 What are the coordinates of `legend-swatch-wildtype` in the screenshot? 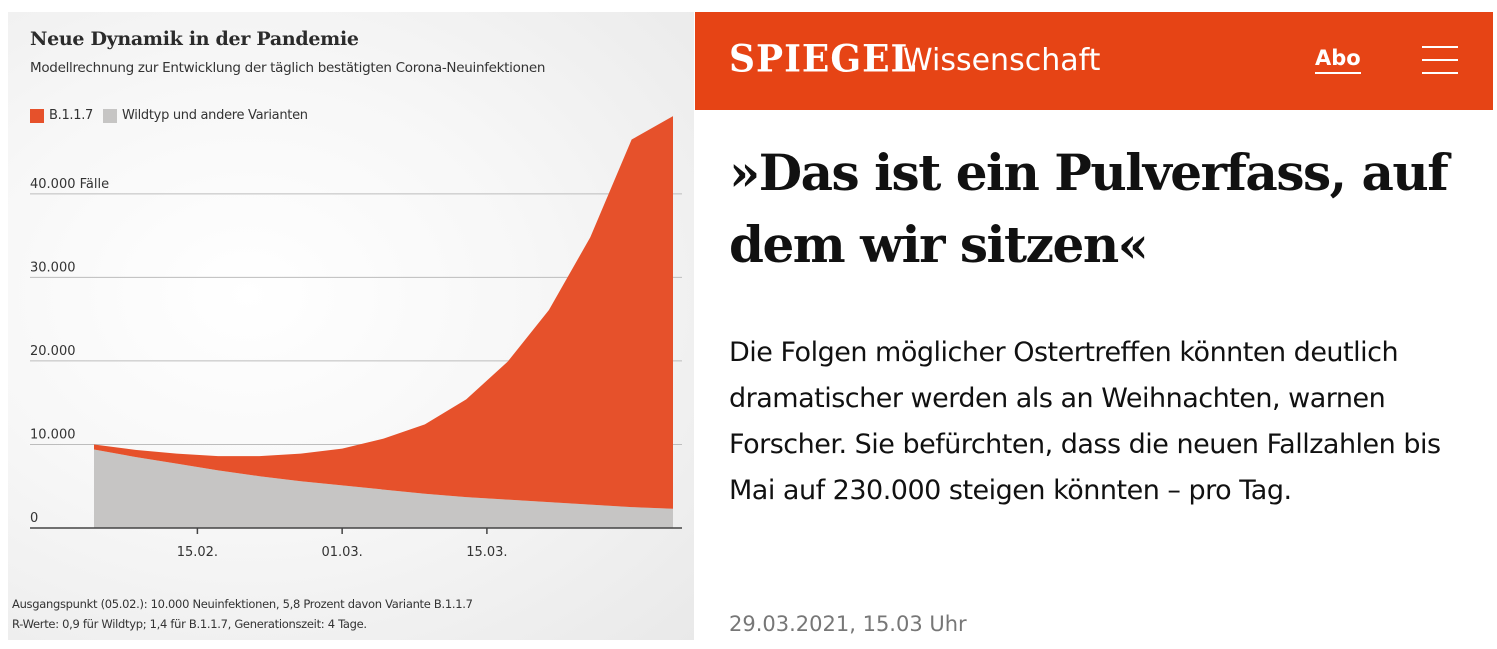 It's located at (110, 115).